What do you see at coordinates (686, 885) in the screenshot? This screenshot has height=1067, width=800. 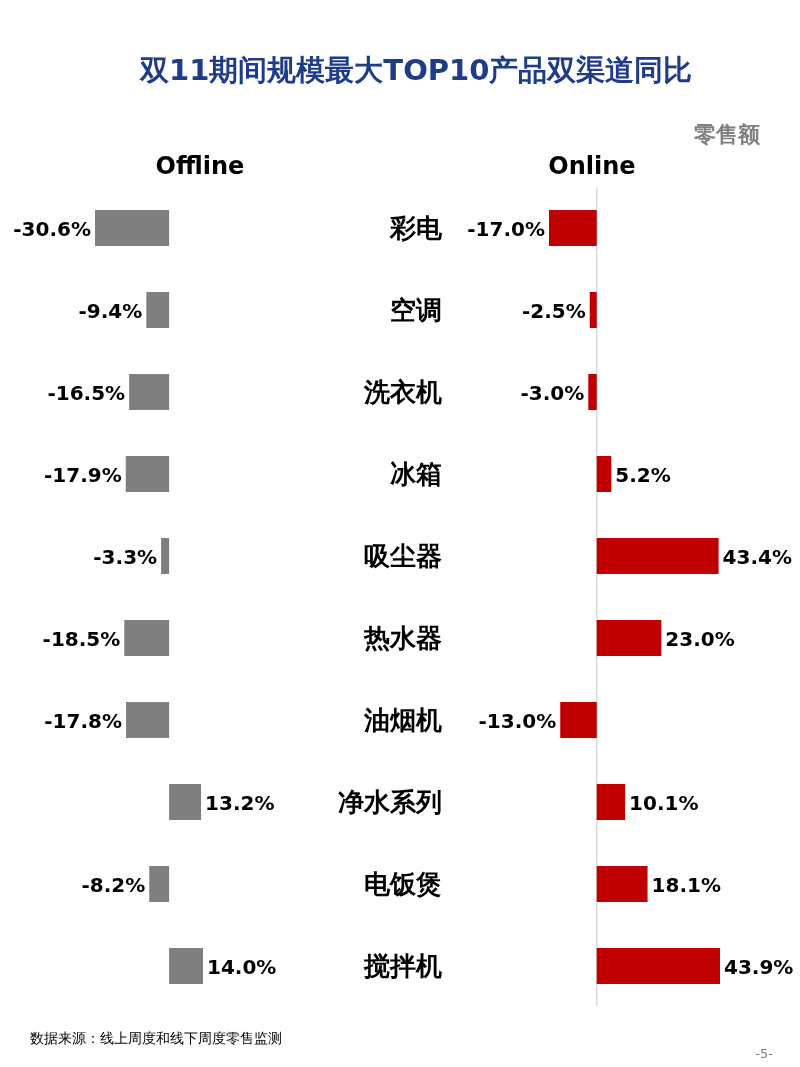 I see `data-label: 18.1%` at bounding box center [686, 885].